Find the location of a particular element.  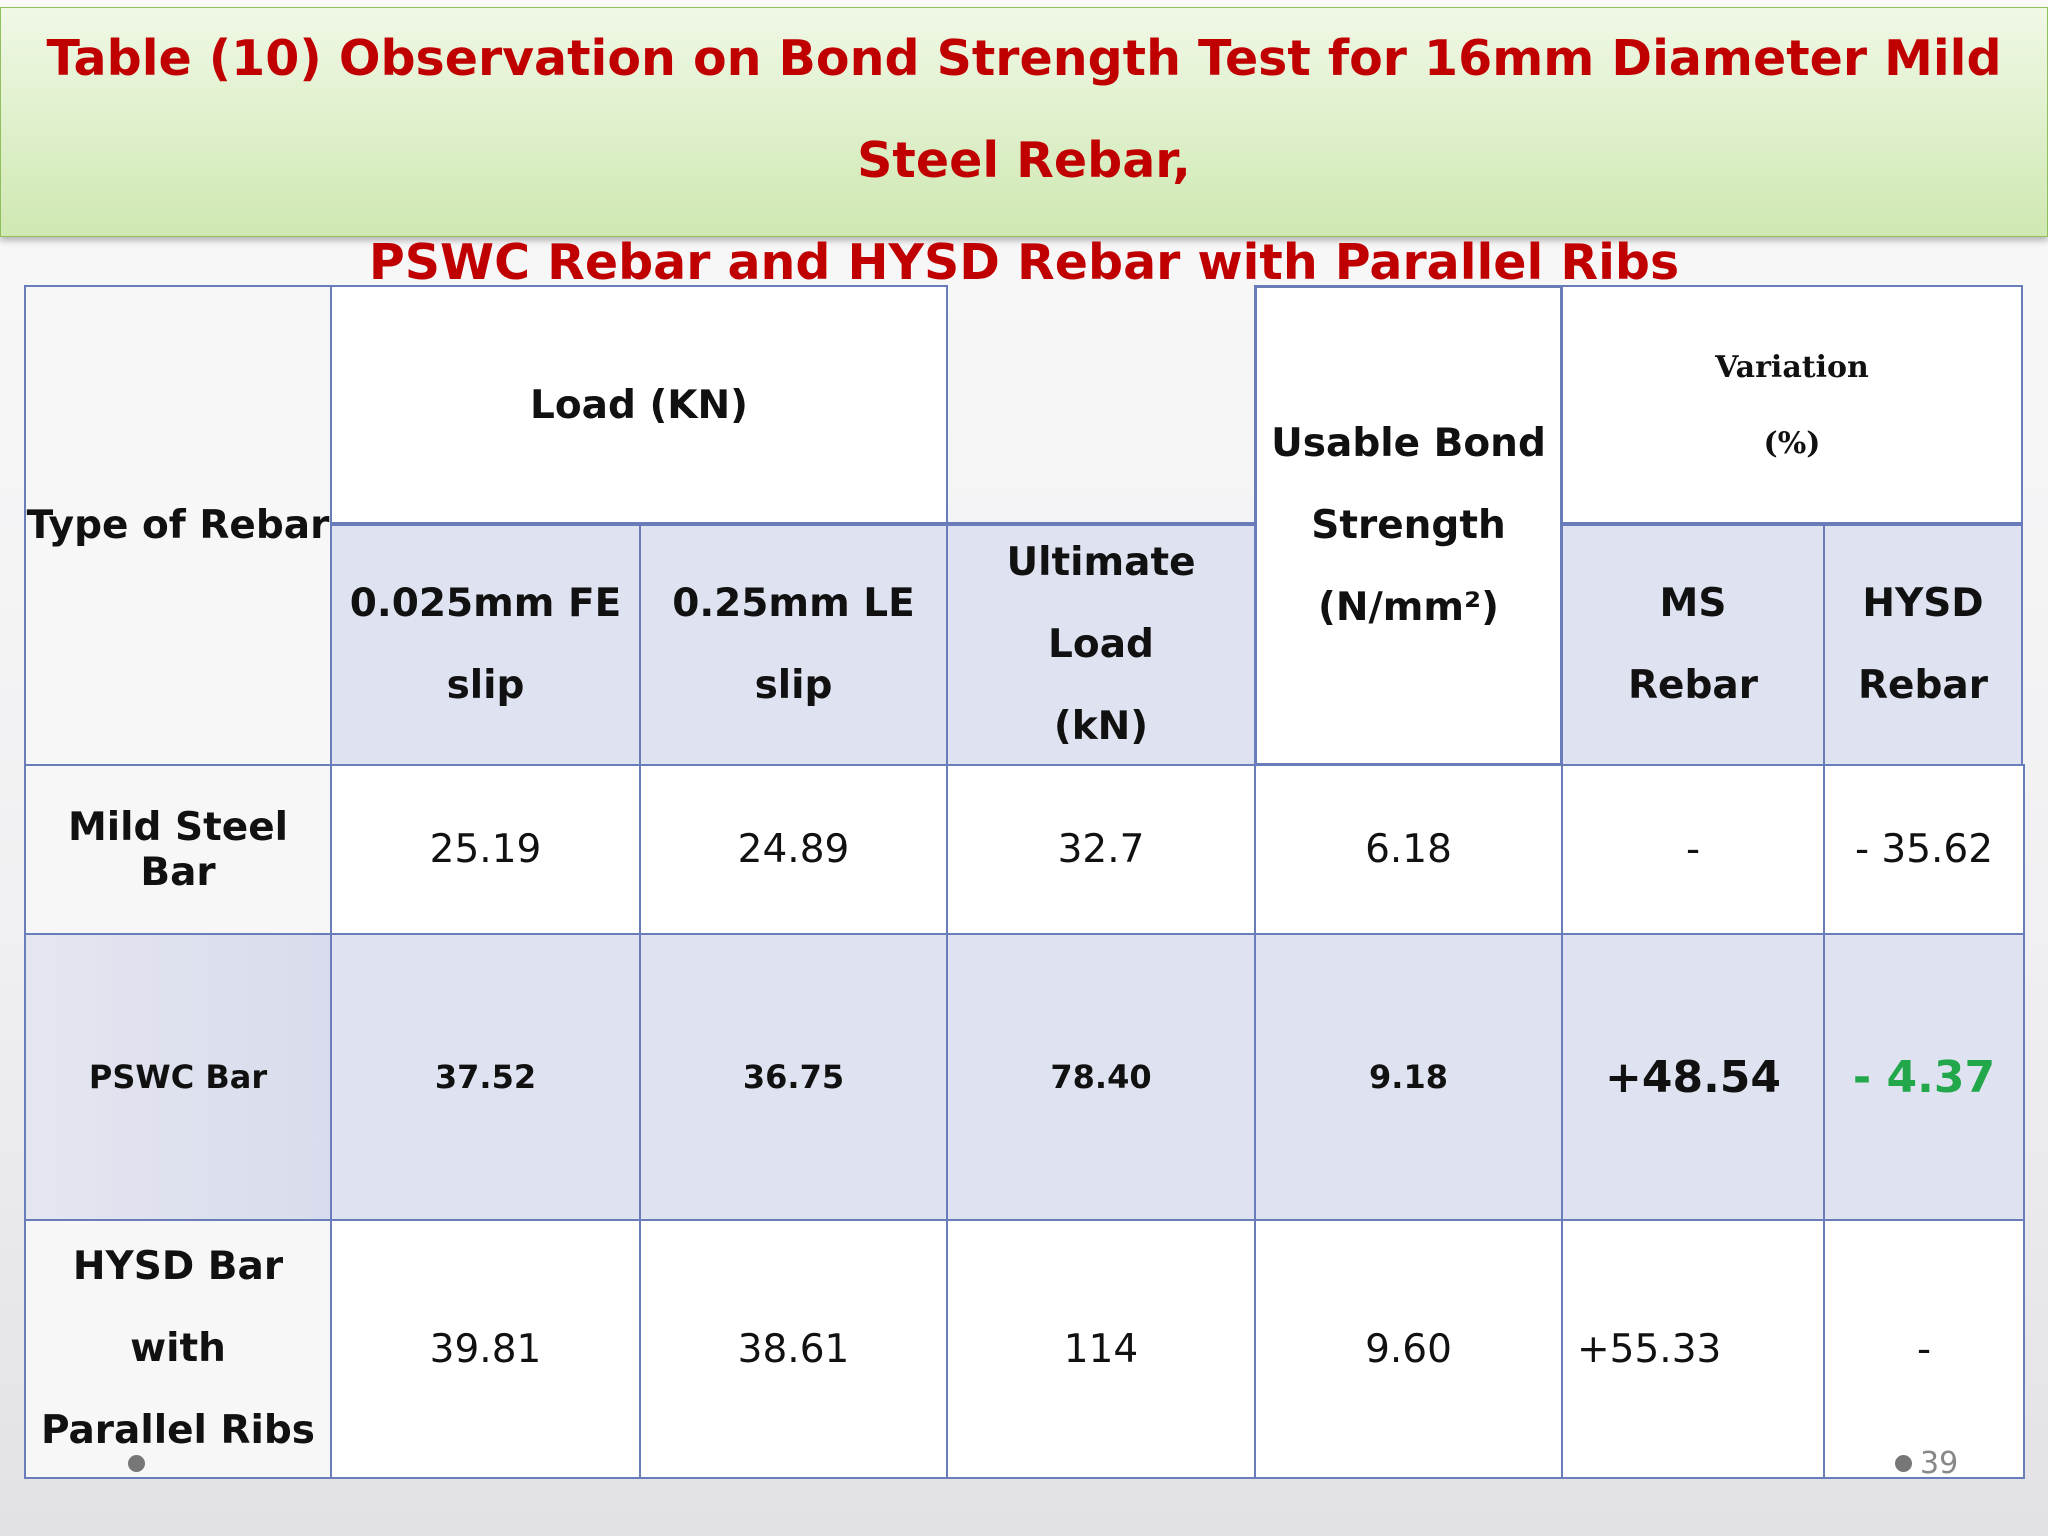

header-text: Type of Rebar is located at coordinates (178, 525).